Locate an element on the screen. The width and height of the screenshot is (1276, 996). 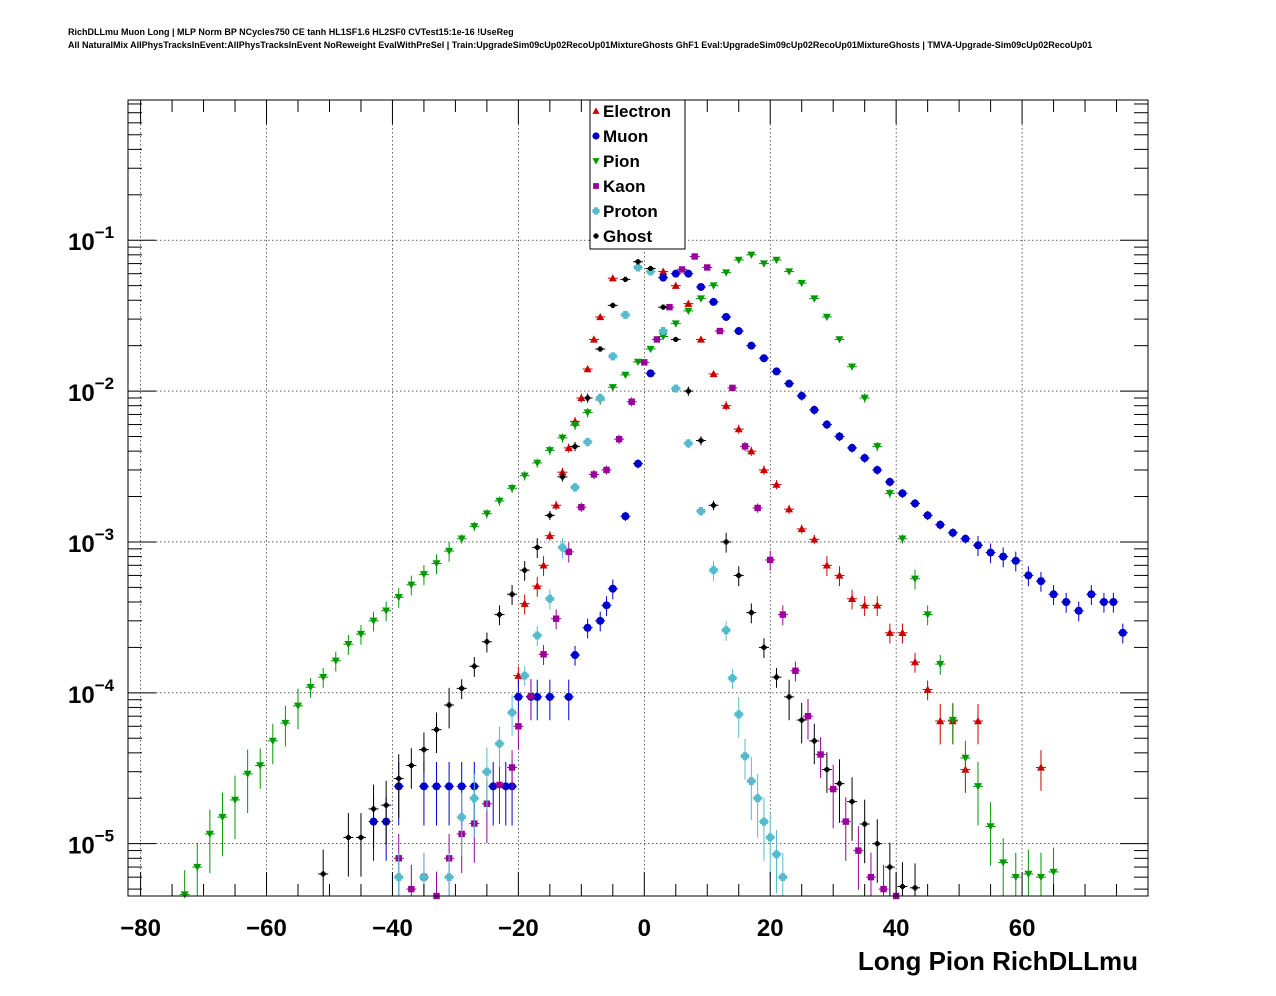
legend-entry-ghost: Ghost is located at coordinates (627, 236).